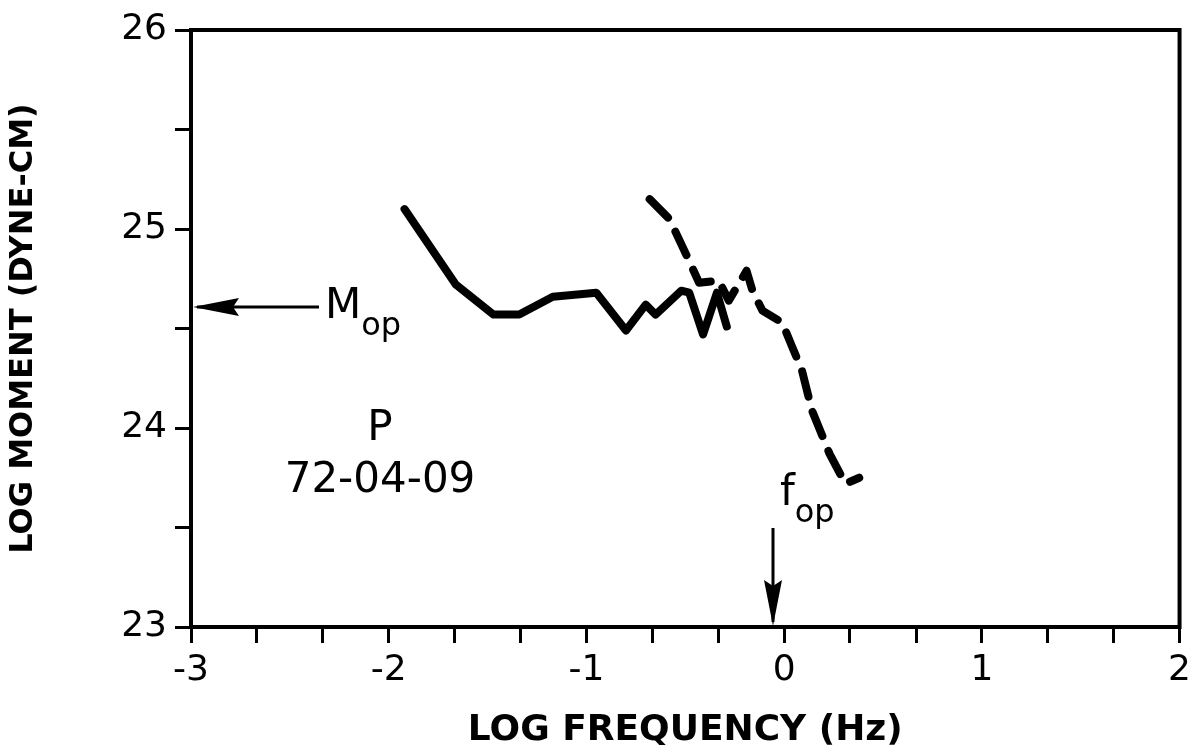 The height and width of the screenshot is (756, 1197). I want to click on x-tick-label: -2, so click(388, 667).